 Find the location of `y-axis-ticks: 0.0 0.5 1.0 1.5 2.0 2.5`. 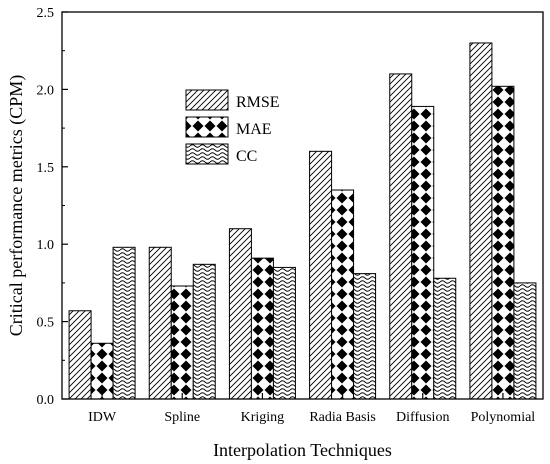

y-axis-ticks: 0.0 0.5 1.0 1.5 2.0 2.5 is located at coordinates (52, 207).